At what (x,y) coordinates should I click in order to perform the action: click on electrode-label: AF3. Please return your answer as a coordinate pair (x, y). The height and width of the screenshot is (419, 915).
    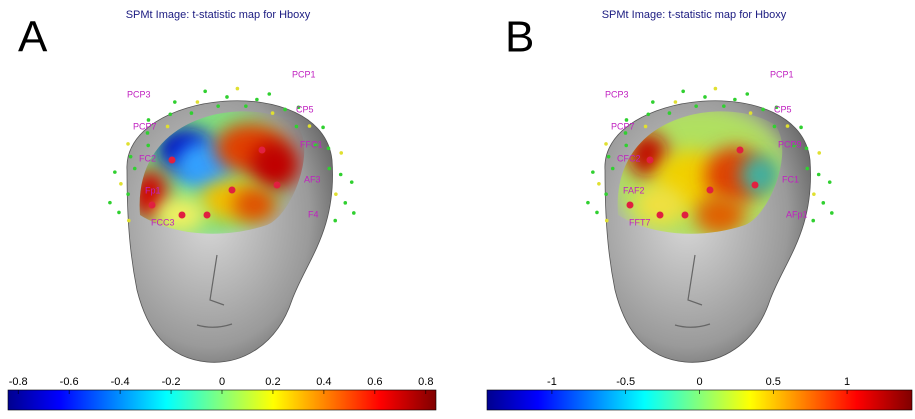
    Looking at the image, I should click on (312, 179).